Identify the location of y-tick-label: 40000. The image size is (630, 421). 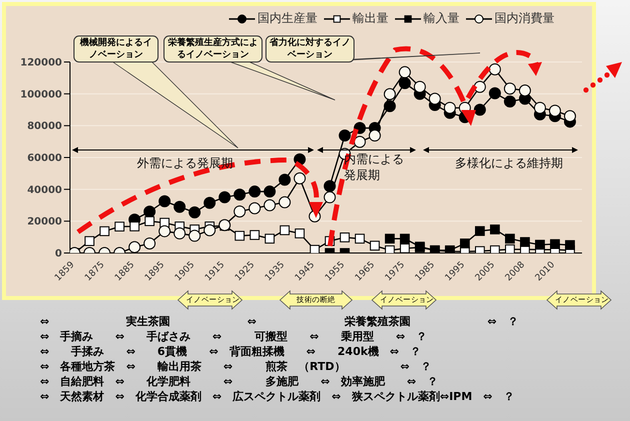
(44, 190).